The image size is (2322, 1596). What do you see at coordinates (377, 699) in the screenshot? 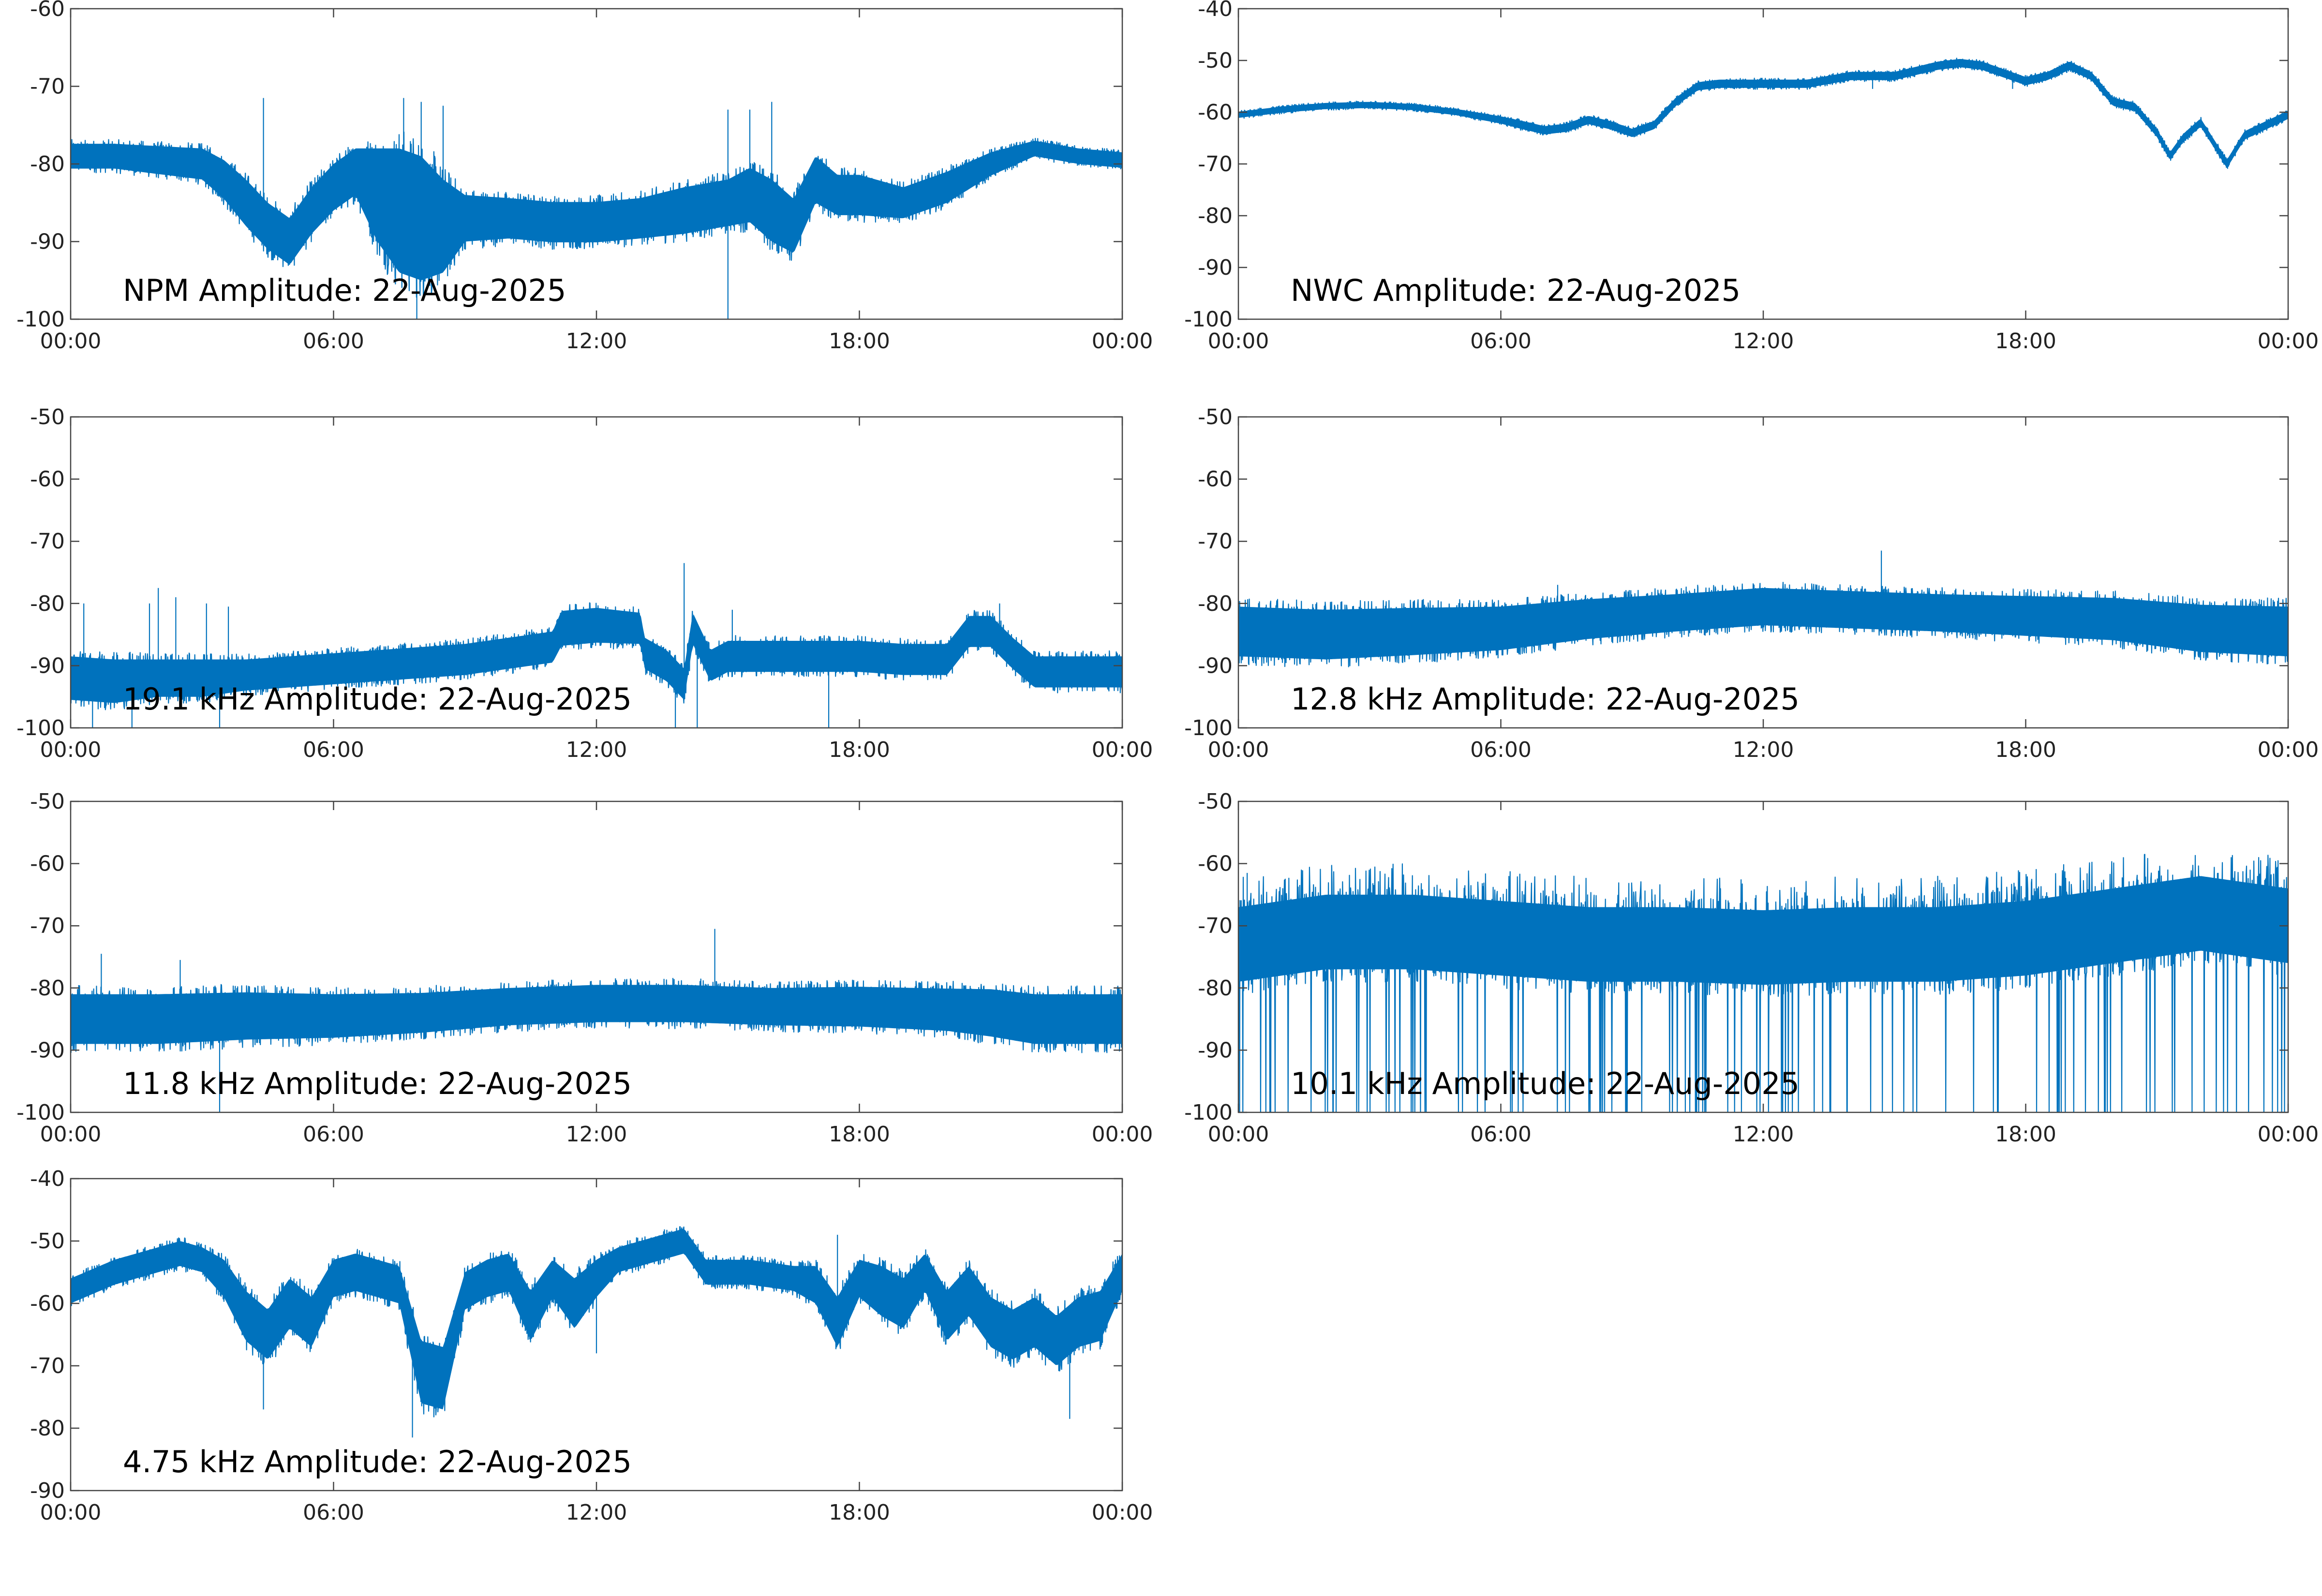
I see `panel-label: 19.1 kHz Amplitude: 22-Aug-2025` at bounding box center [377, 699].